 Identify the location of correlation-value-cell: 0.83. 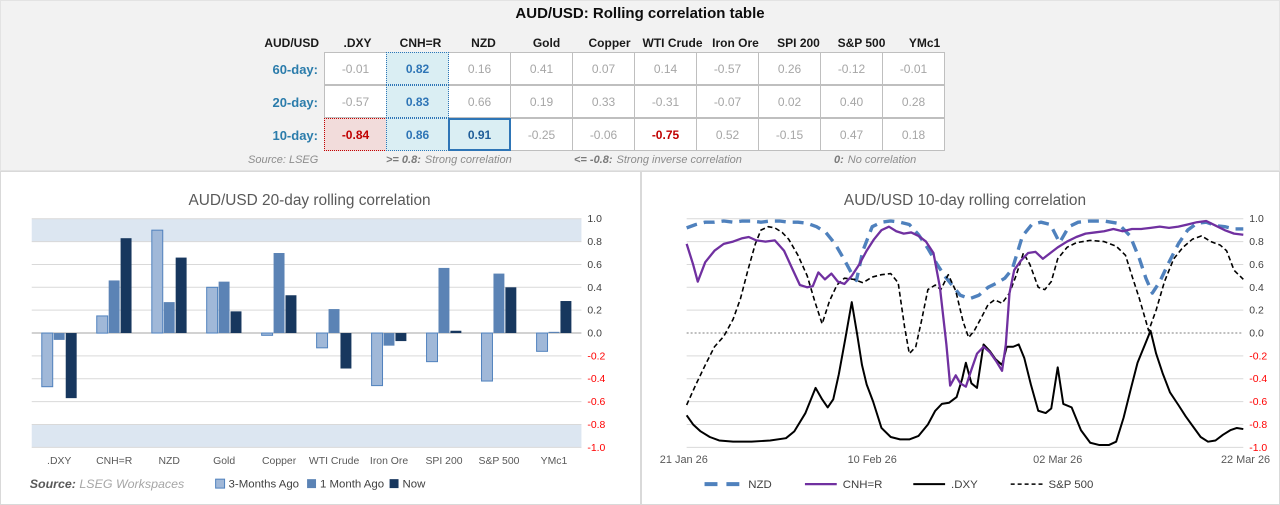
(417, 101).